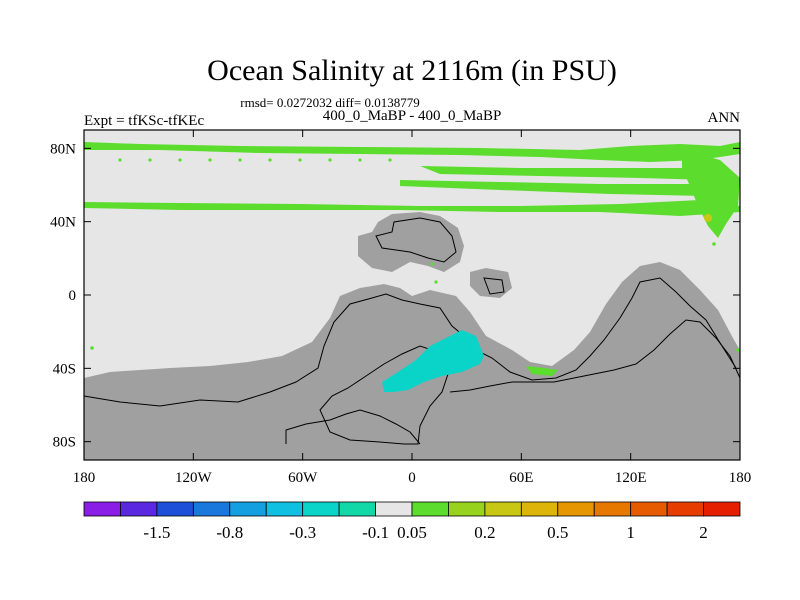  What do you see at coordinates (375, 532) in the screenshot?
I see `colorbar-label: -0.1` at bounding box center [375, 532].